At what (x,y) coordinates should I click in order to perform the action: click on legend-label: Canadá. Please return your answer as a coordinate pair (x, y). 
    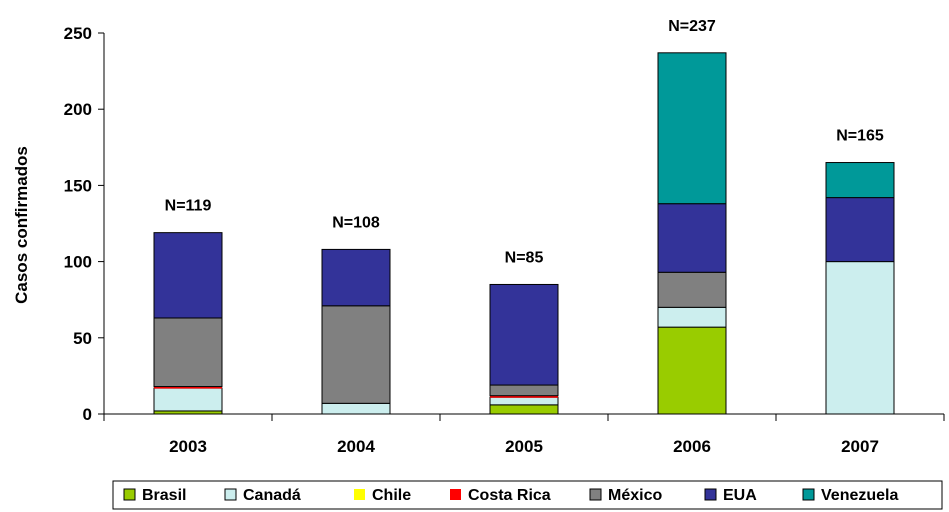
    Looking at the image, I should click on (272, 495).